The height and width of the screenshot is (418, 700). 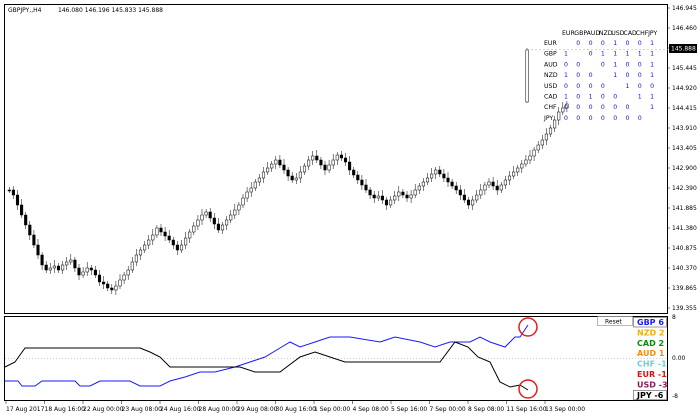 I want to click on current-price-label: 145.888, so click(x=683, y=49).